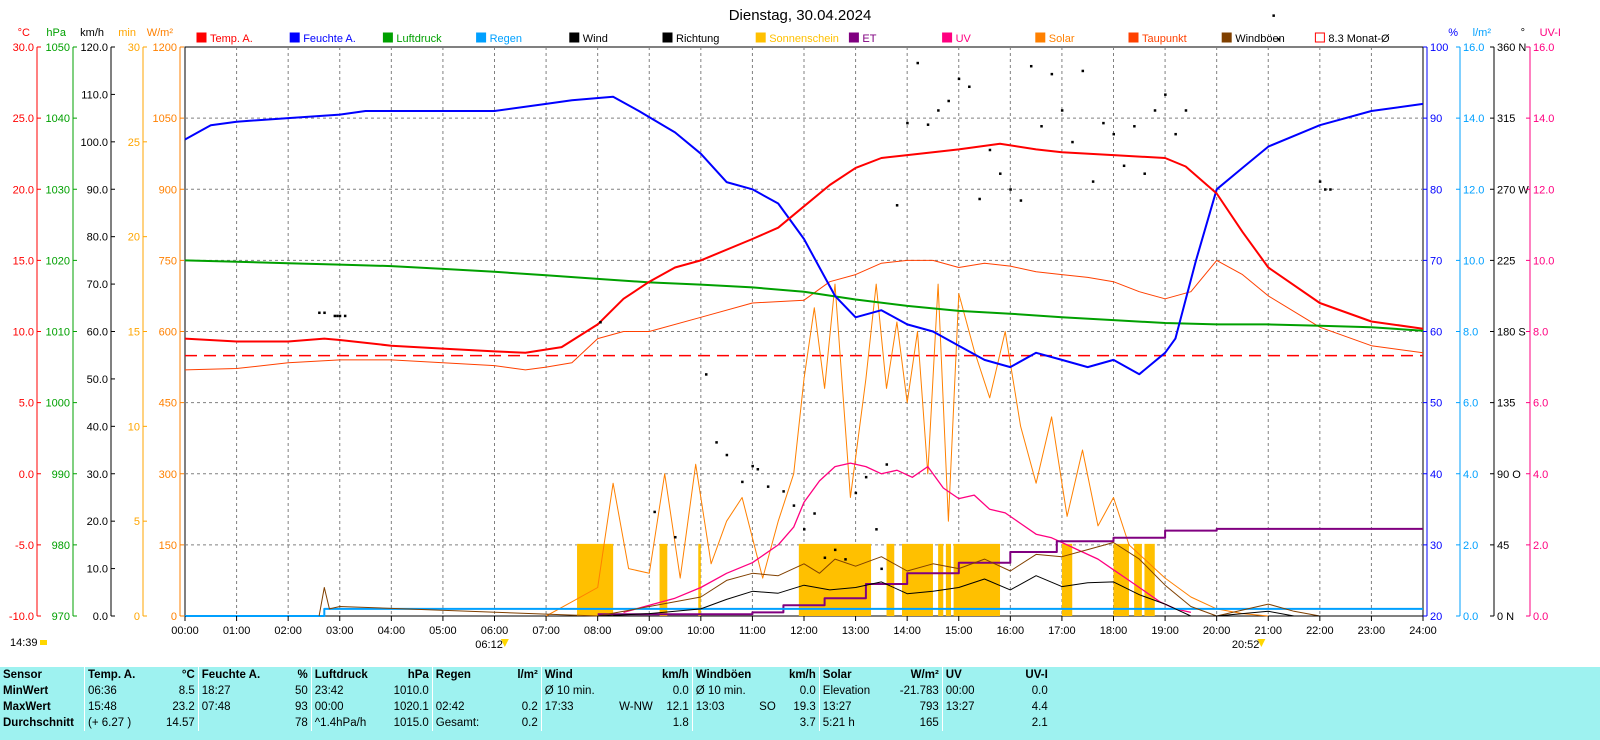  Describe the element at coordinates (465, 723) in the screenshot. I see `stats-cell: Gesamt:` at that location.